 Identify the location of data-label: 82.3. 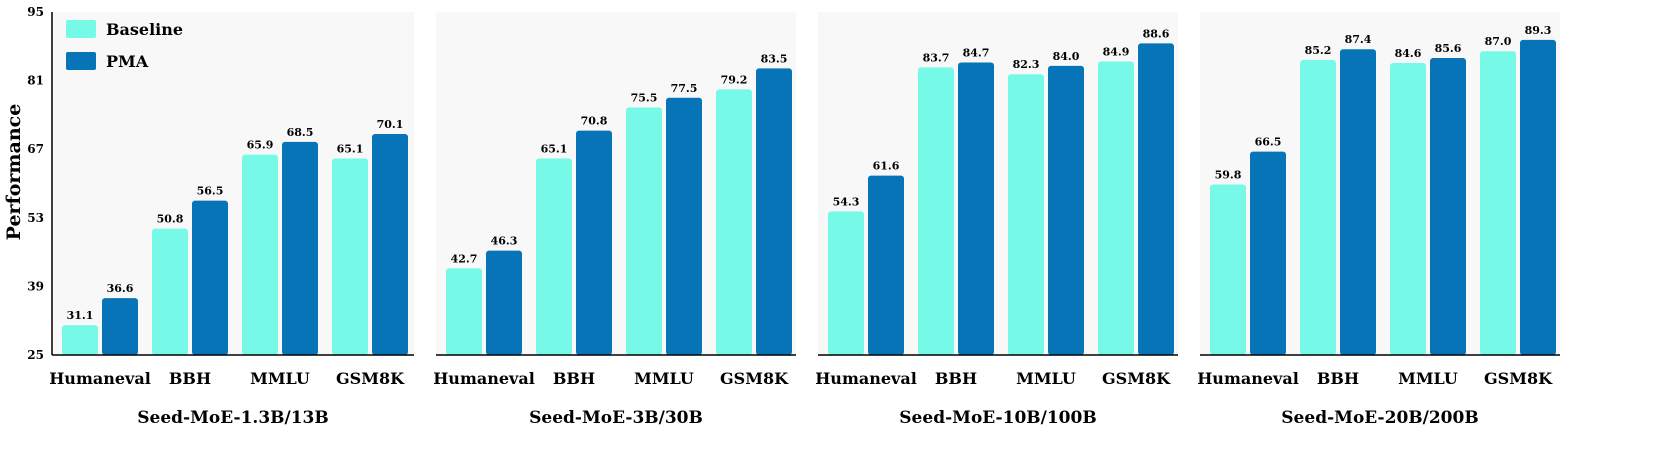
(1026, 64).